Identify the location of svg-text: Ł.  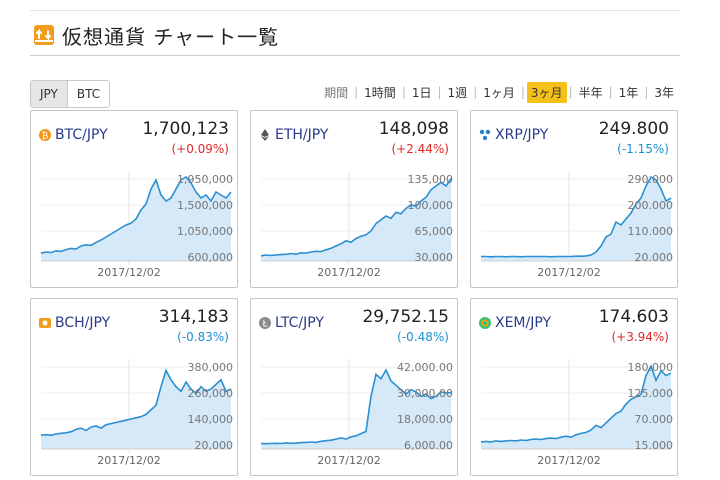
(264, 325).